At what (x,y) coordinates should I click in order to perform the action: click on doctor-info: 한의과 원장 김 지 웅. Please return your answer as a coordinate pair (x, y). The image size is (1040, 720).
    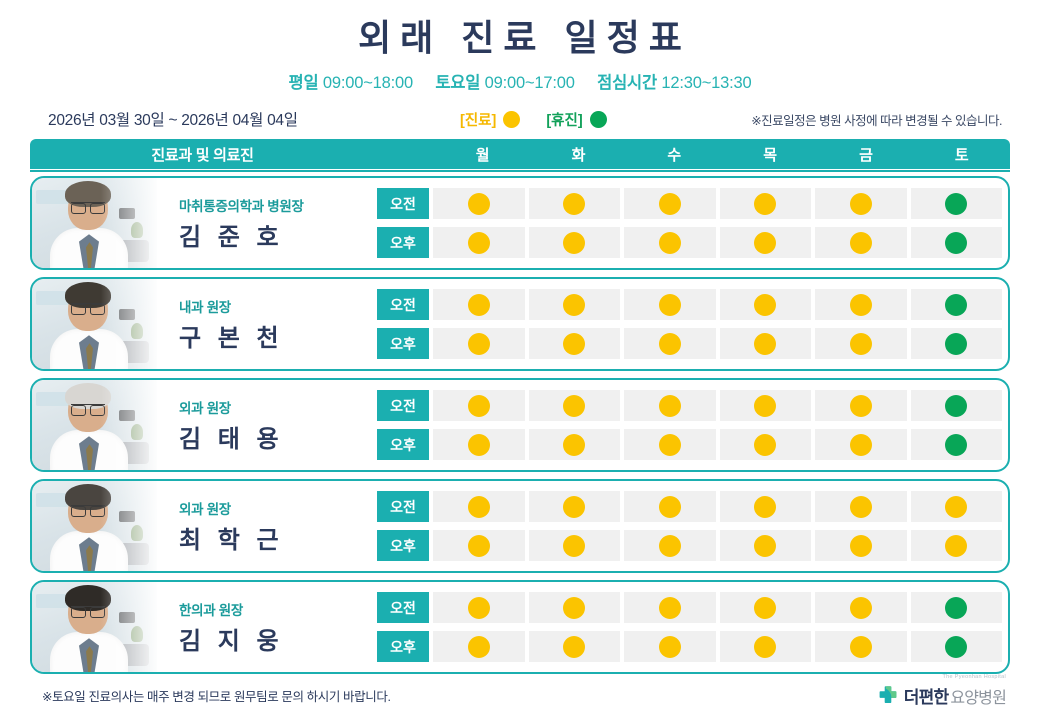
    Looking at the image, I should click on (267, 627).